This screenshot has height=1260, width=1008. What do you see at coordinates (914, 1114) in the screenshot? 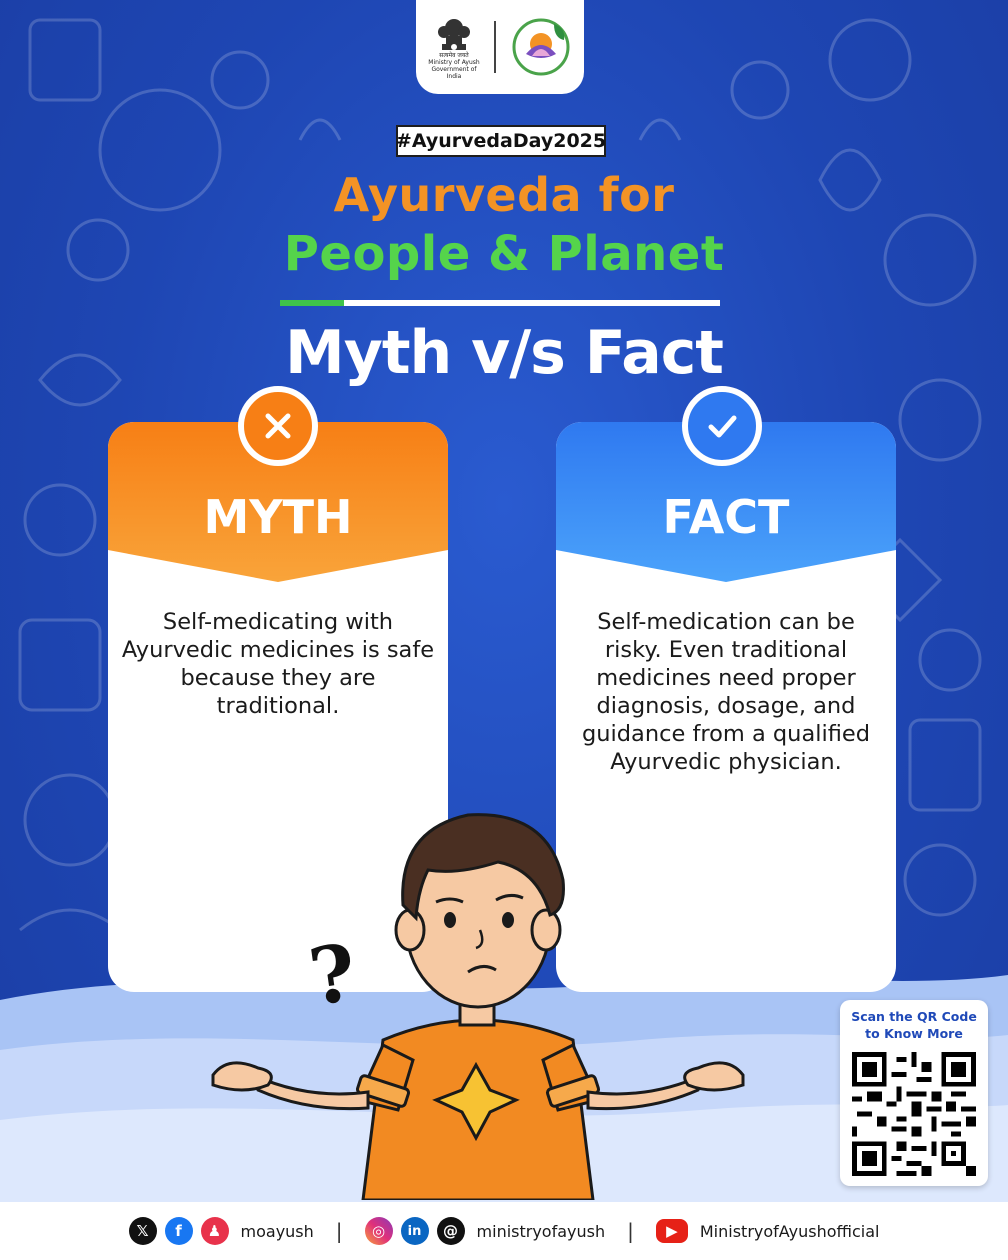
I see `qr-code` at bounding box center [914, 1114].